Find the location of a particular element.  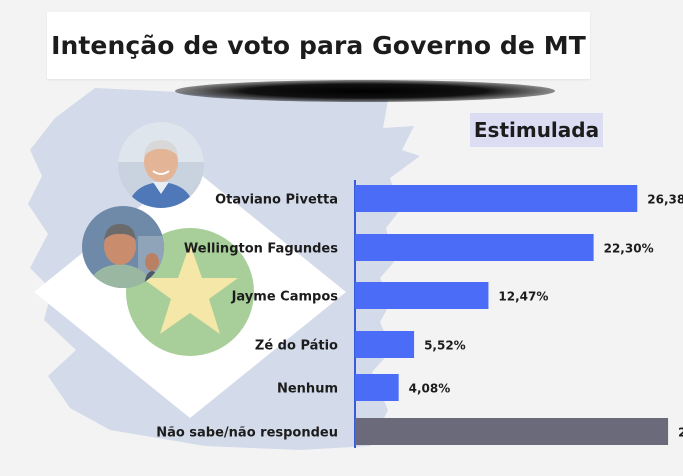

value-label: 26,38% is located at coordinates (665, 200).